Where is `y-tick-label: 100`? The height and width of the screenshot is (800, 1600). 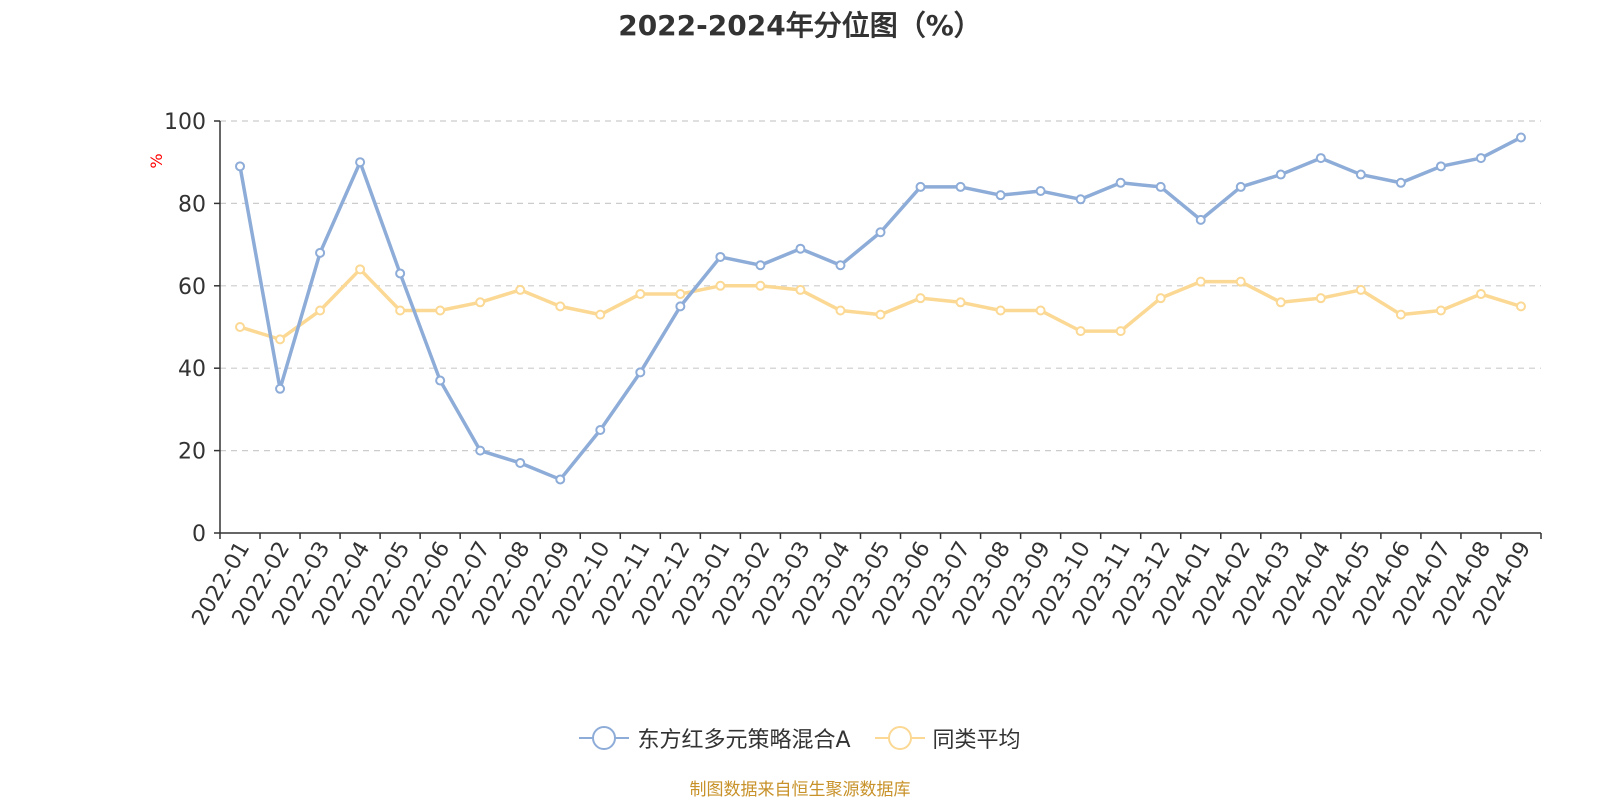 y-tick-label: 100 is located at coordinates (185, 122).